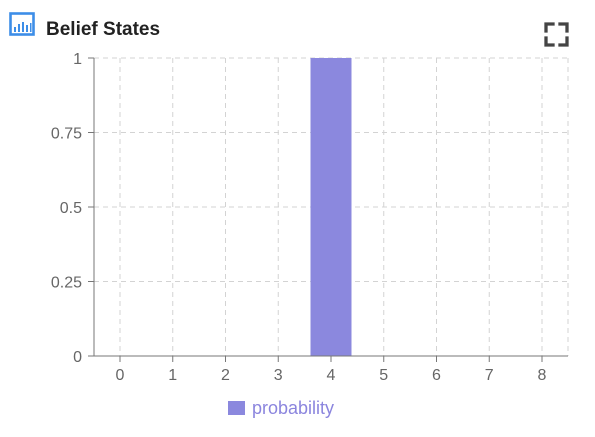 This screenshot has width=595, height=437. What do you see at coordinates (120, 375) in the screenshot?
I see `x-tick-label: 0` at bounding box center [120, 375].